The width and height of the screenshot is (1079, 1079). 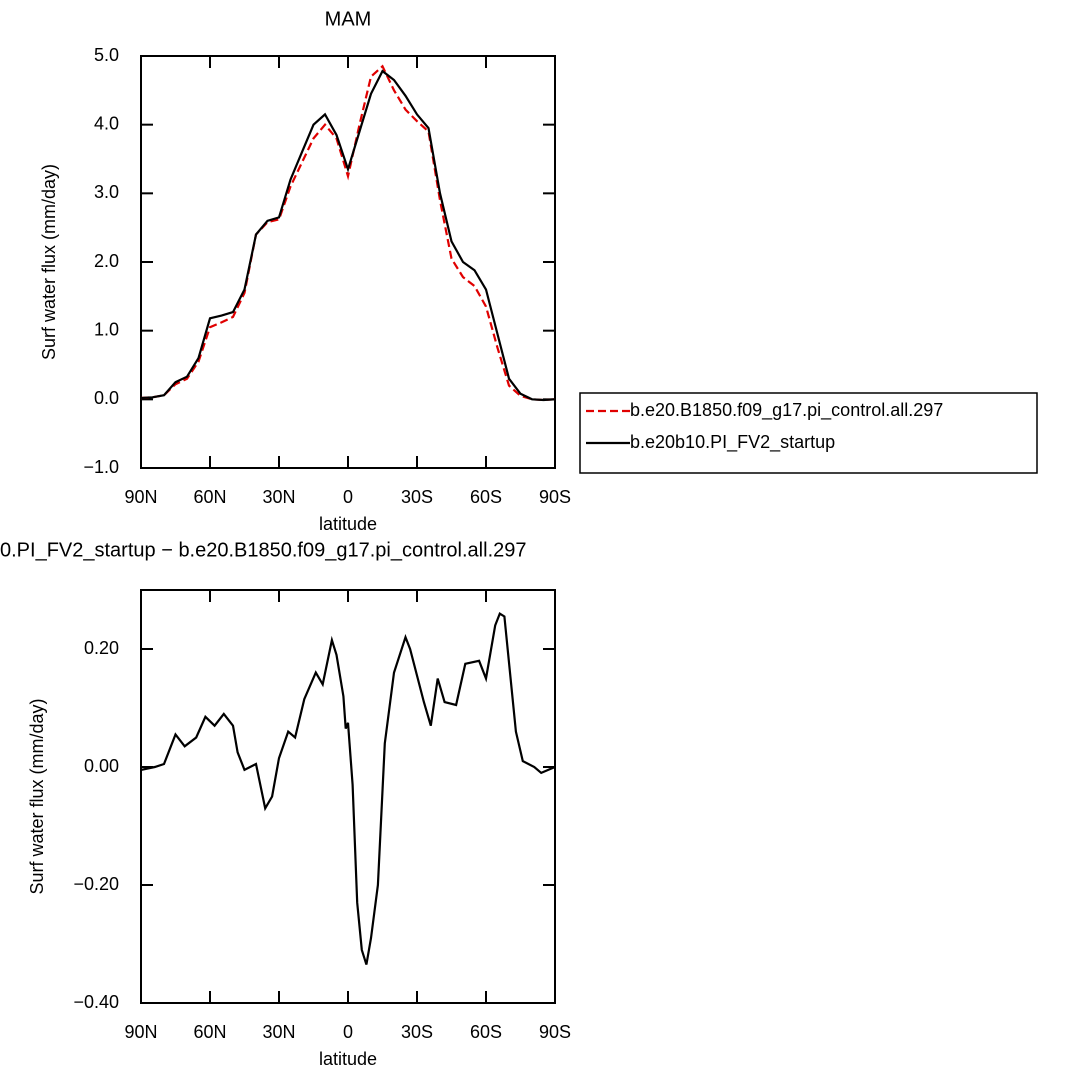 I want to click on y-tick-label: 0.00, so click(x=101, y=766).